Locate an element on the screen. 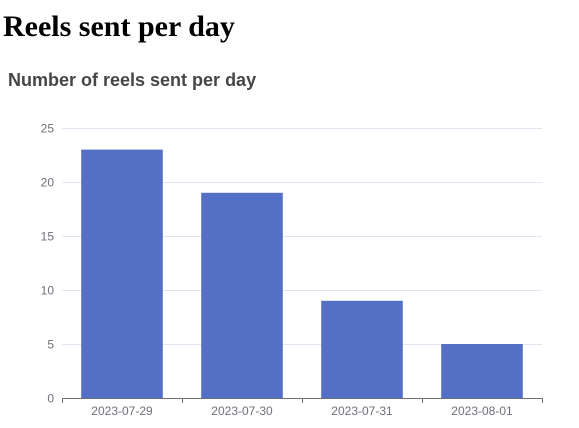 This screenshot has width=579, height=428. y-tick-label: 0 is located at coordinates (50, 399).